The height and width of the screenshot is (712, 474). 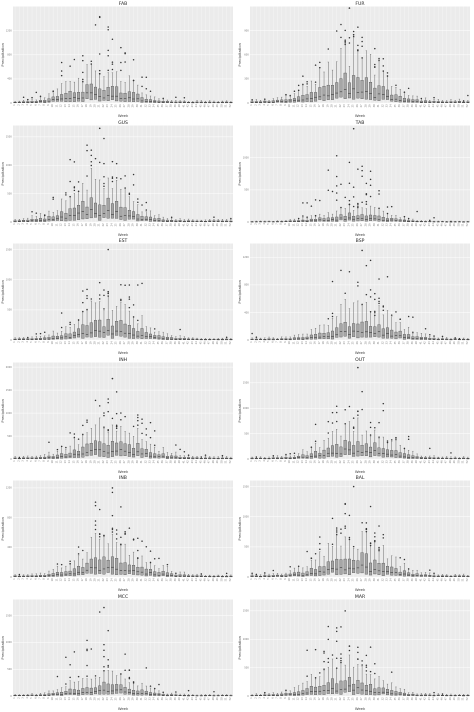 What do you see at coordinates (420, 106) in the screenshot?
I see `x-tick-label: 41` at bounding box center [420, 106].